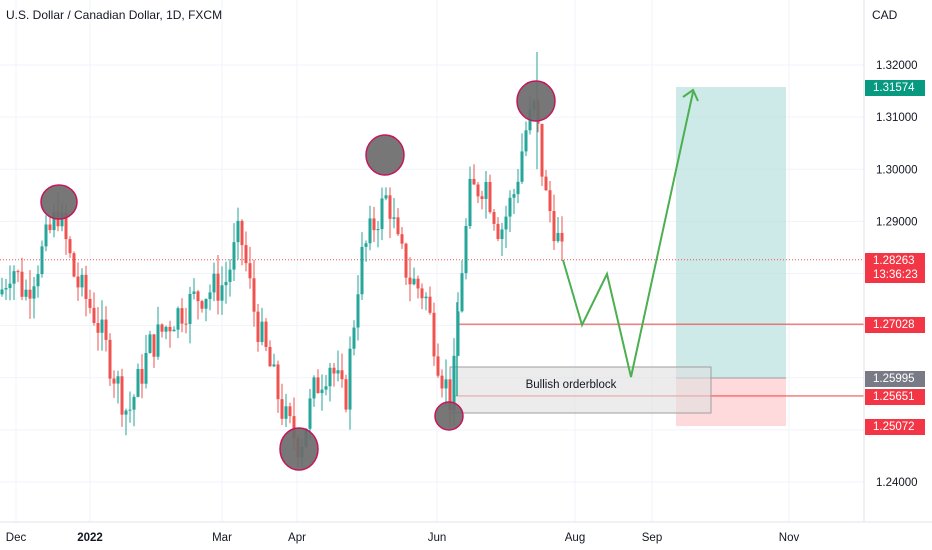 This screenshot has height=550, width=932. Describe the element at coordinates (571, 385) in the screenshot. I see `orderblock-label: Bullish orderblock` at that location.